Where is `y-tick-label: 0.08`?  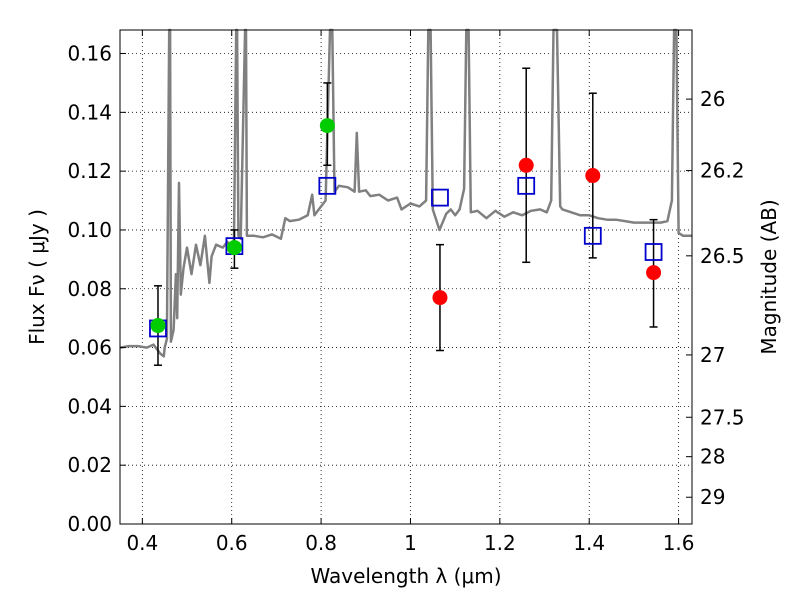
y-tick-label: 0.08 is located at coordinates (89, 289).